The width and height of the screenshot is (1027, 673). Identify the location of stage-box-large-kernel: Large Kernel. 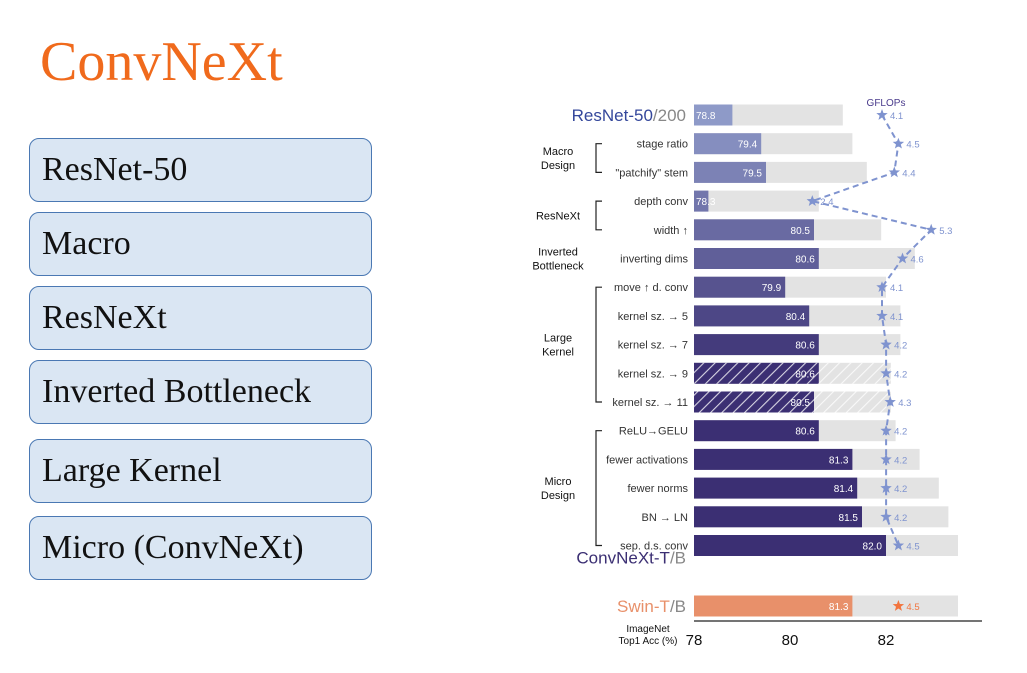
(200, 471).